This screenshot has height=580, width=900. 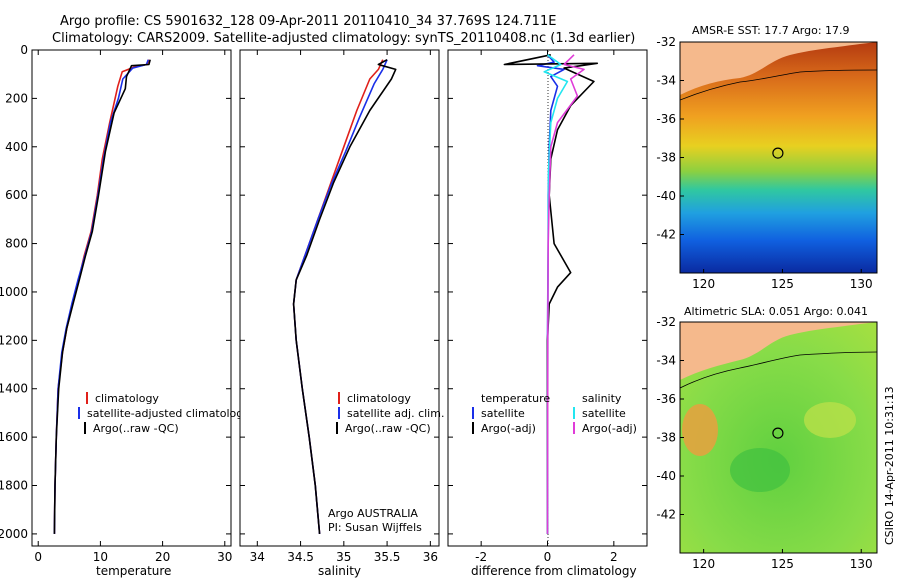 What do you see at coordinates (16, 147) in the screenshot?
I see `y-tick-label: 400` at bounding box center [16, 147].